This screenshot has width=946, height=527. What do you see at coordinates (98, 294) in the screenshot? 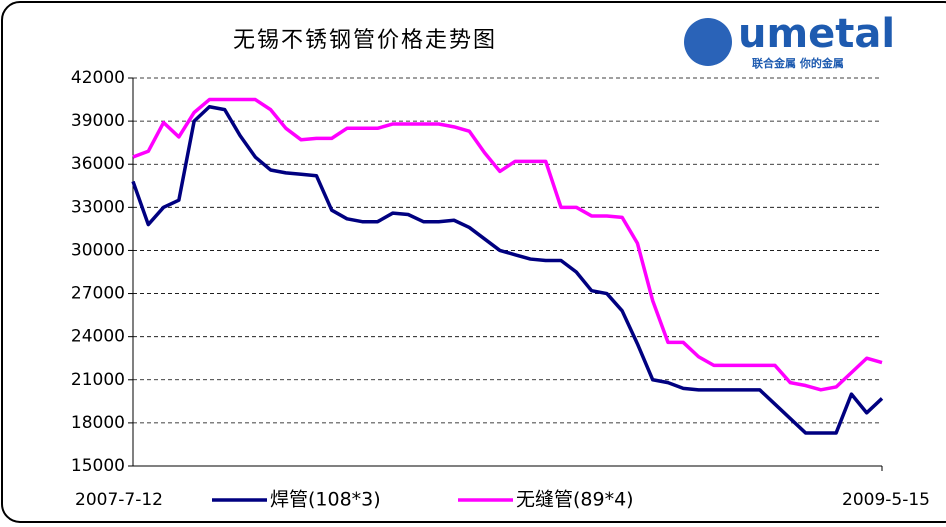
I see `y-tick-label: 27000` at bounding box center [98, 294].